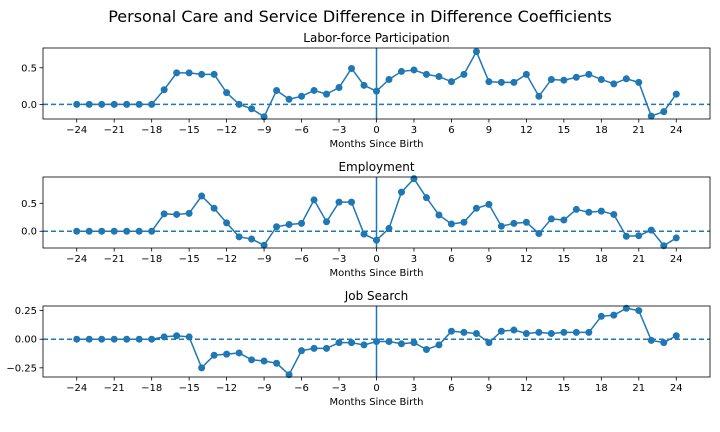 Image resolution: width=720 pixels, height=432 pixels. I want to click on x-tick-label: 12, so click(526, 259).